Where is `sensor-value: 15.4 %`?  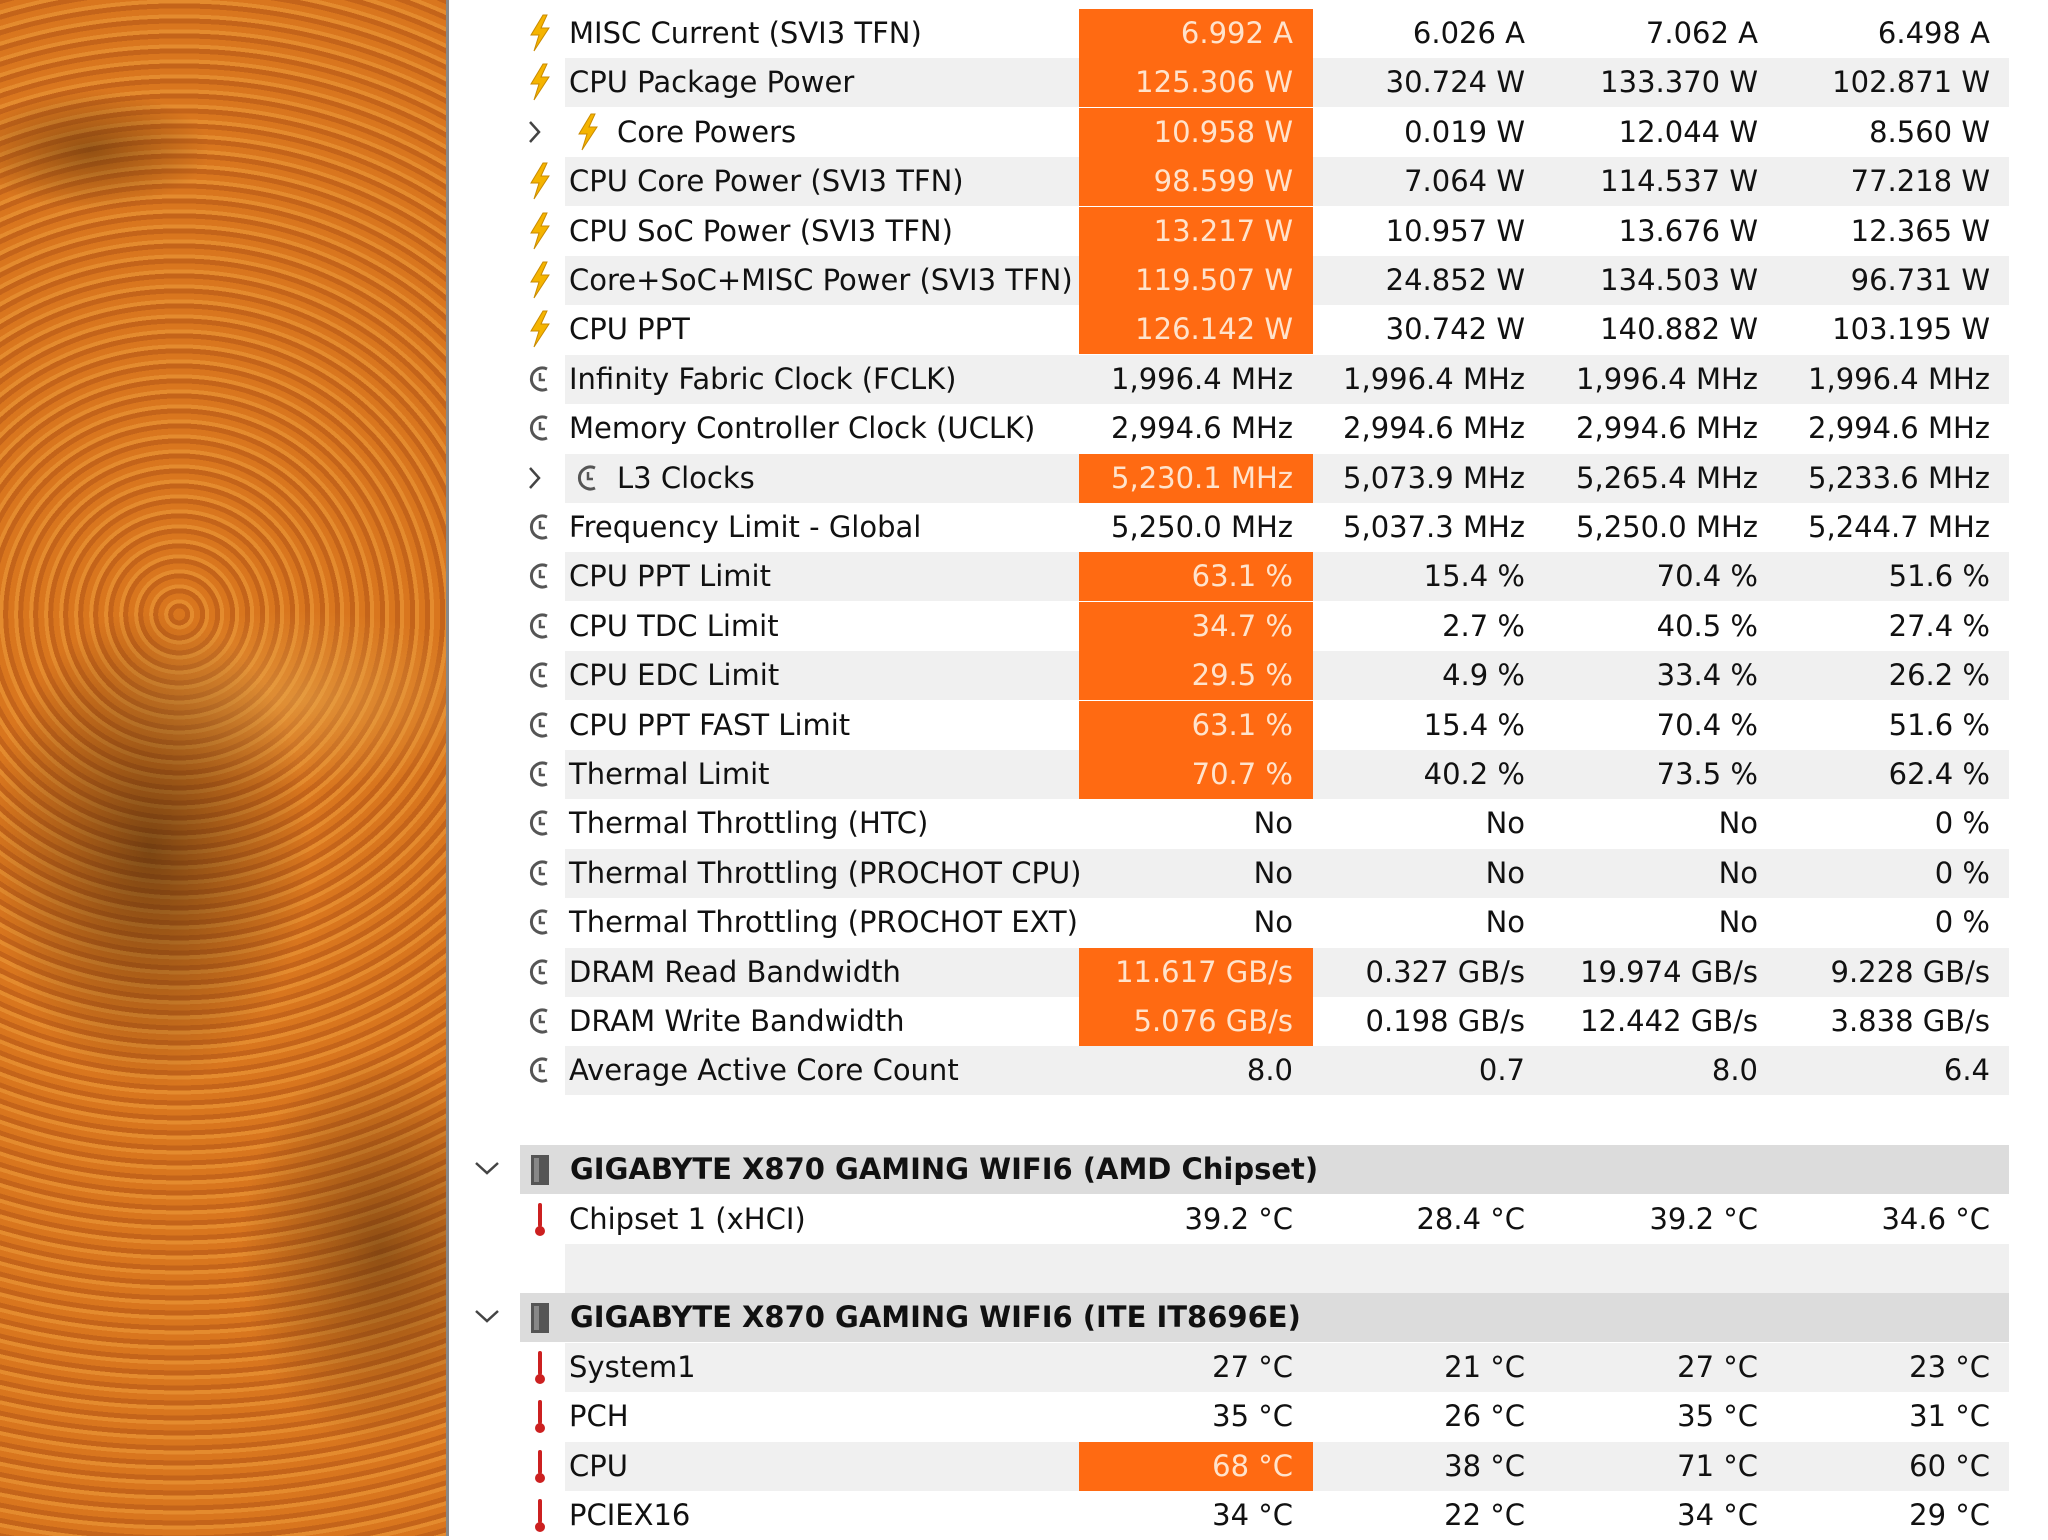
sensor-value: 15.4 % is located at coordinates (1474, 724).